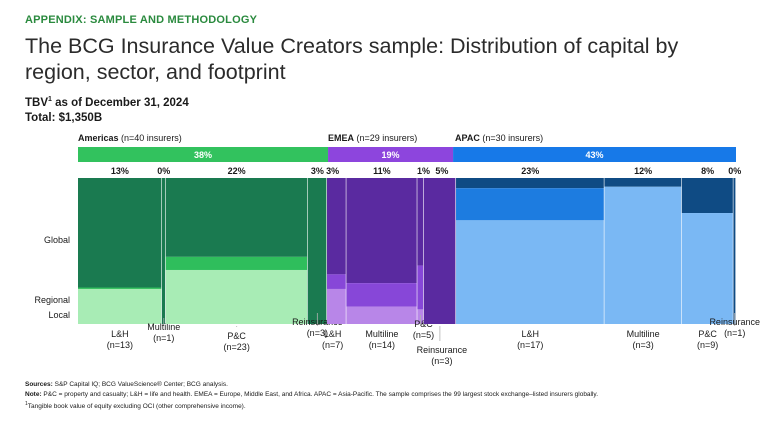 This screenshot has width=768, height=432. I want to click on col-americas-landh-count-label: (n=13), so click(120, 345).